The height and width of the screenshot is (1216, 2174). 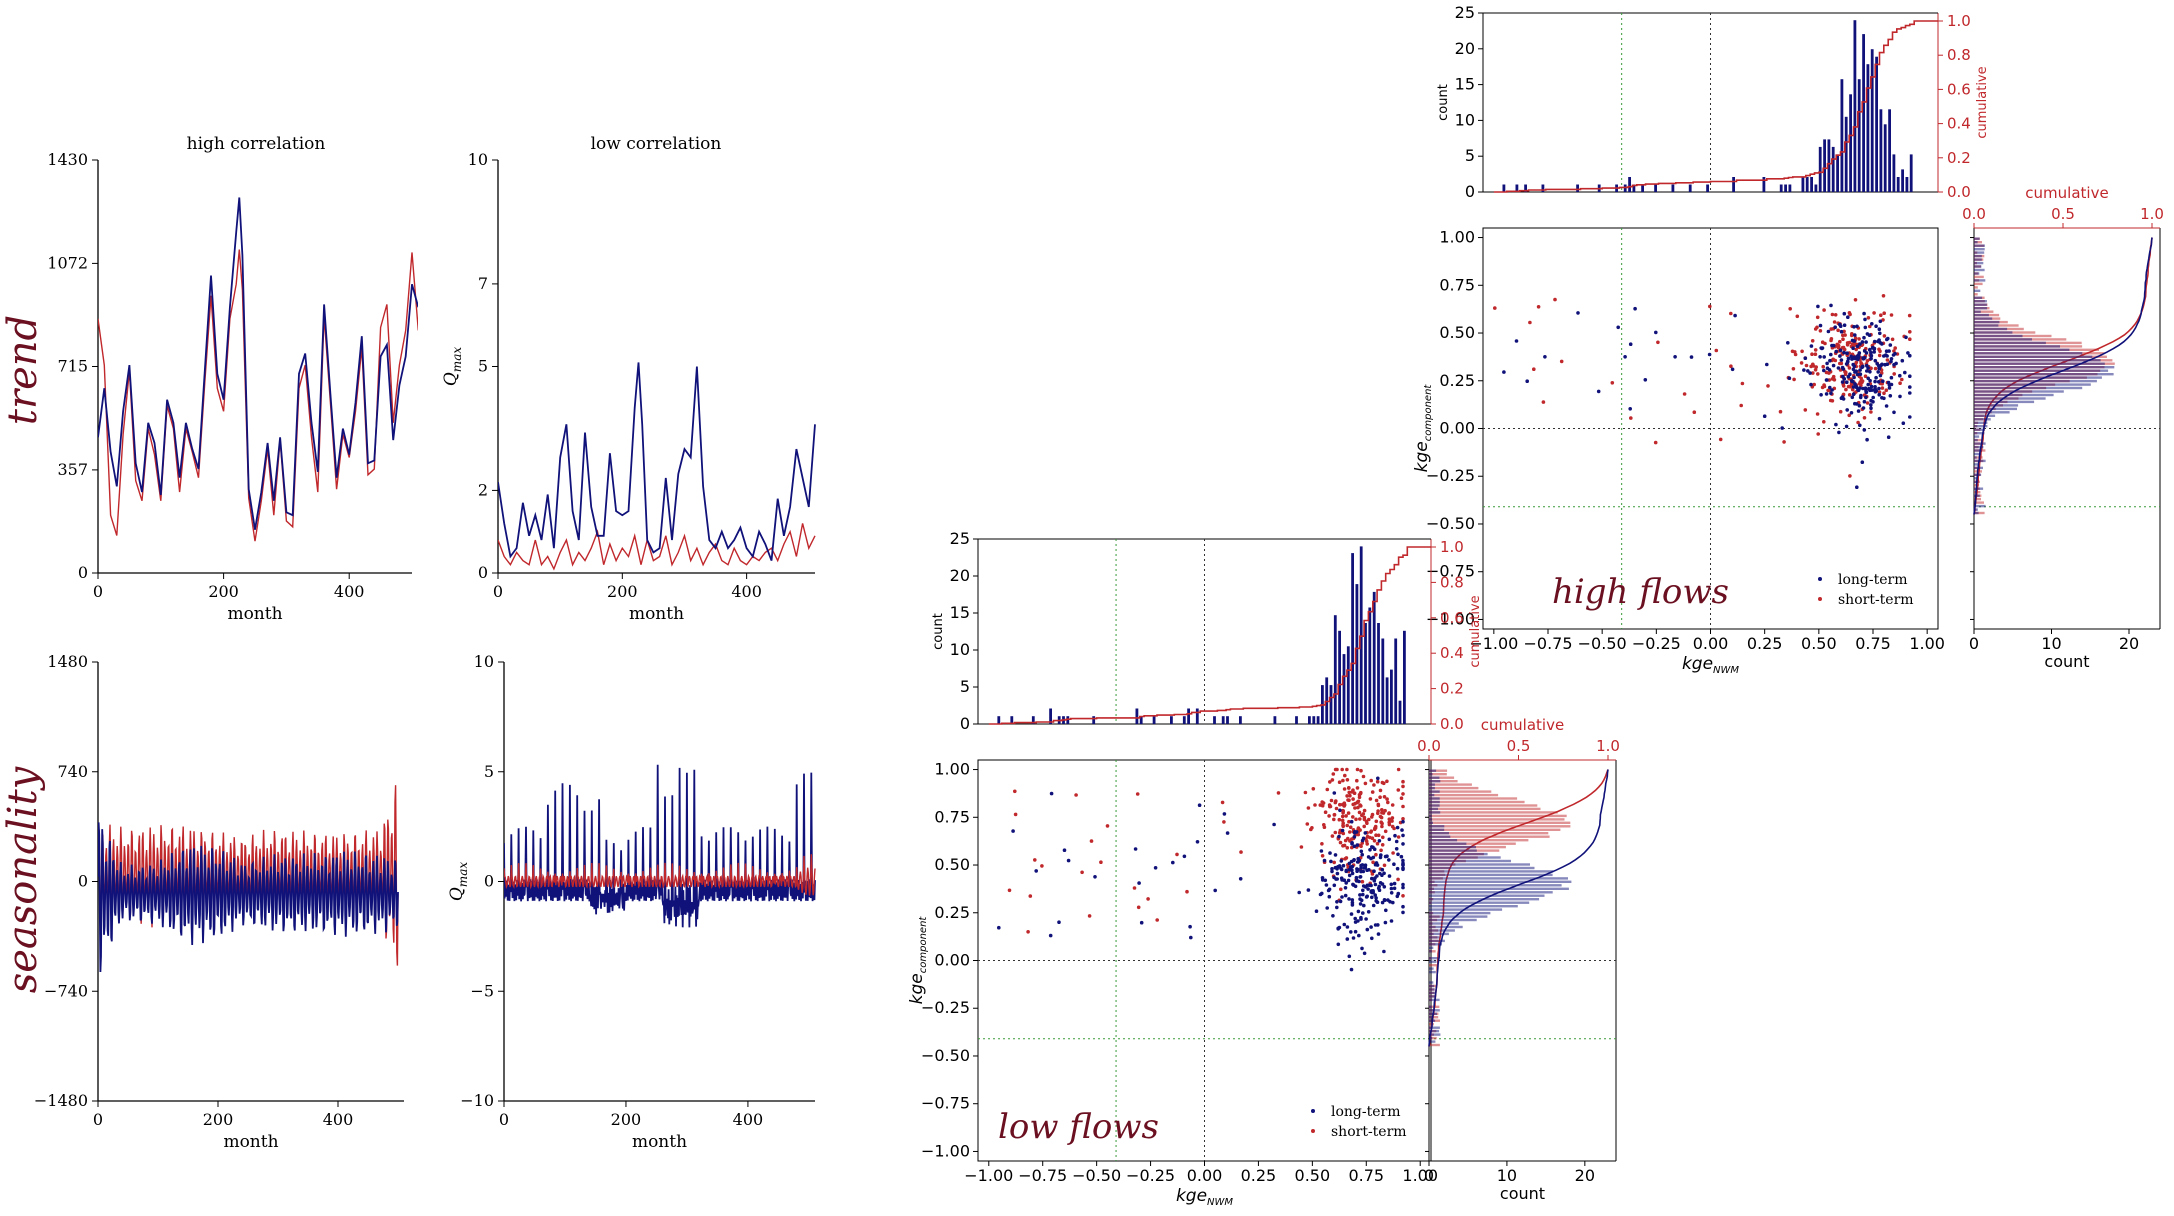 What do you see at coordinates (952, 912) in the screenshot?
I see `y-tick-label: 0.25` at bounding box center [952, 912].